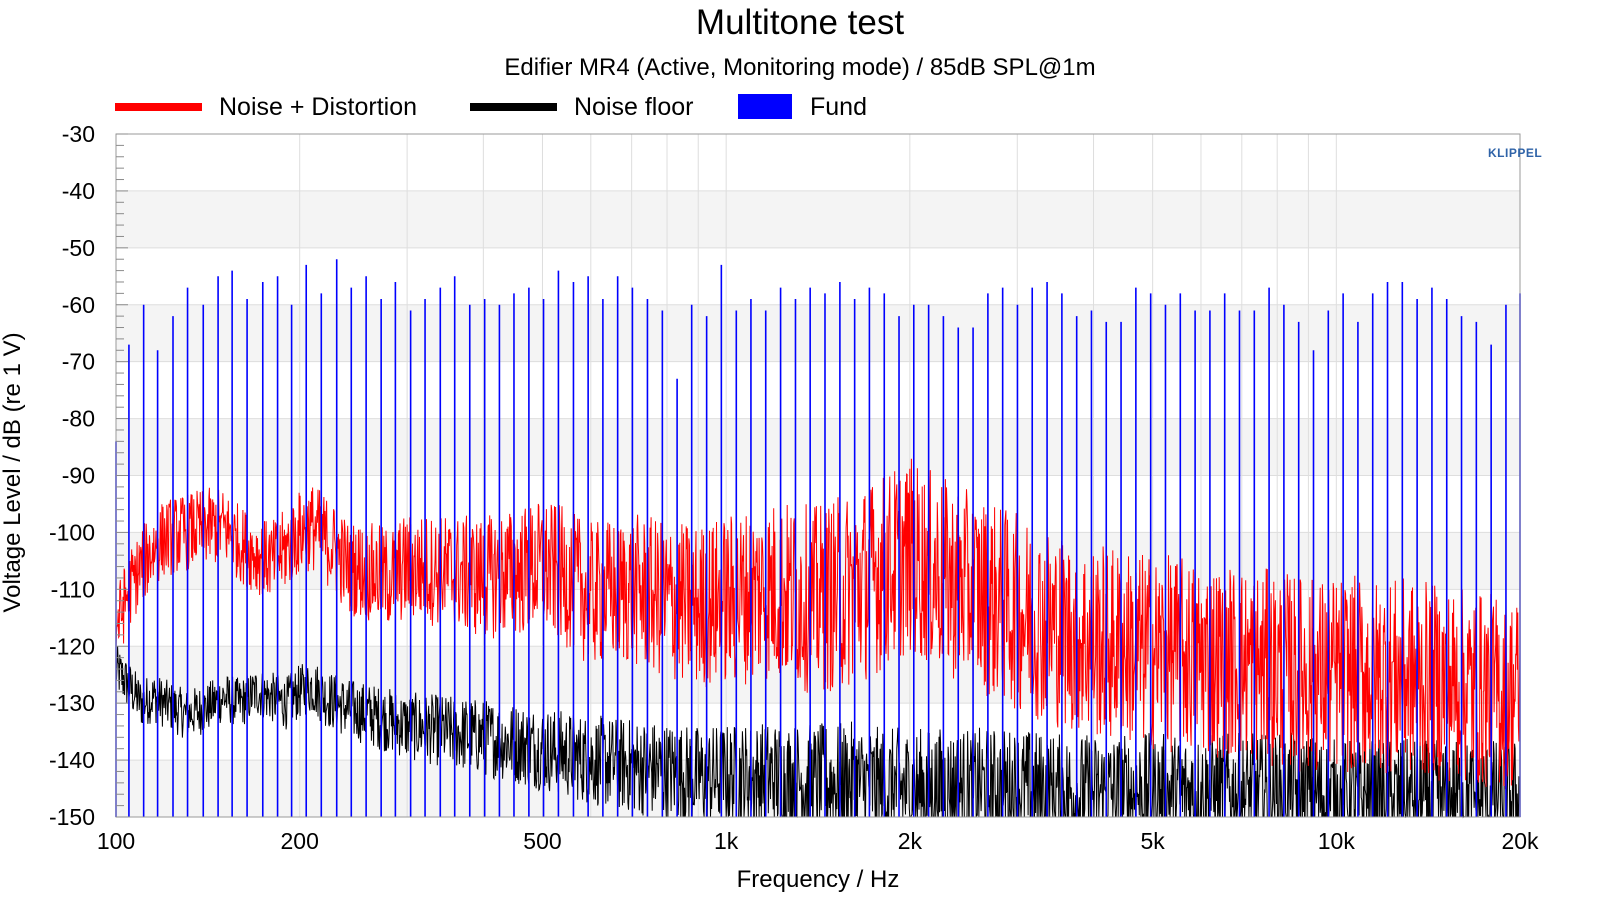 The image size is (1600, 900). Describe the element at coordinates (78, 191) in the screenshot. I see `y-tick-label: -40` at that location.